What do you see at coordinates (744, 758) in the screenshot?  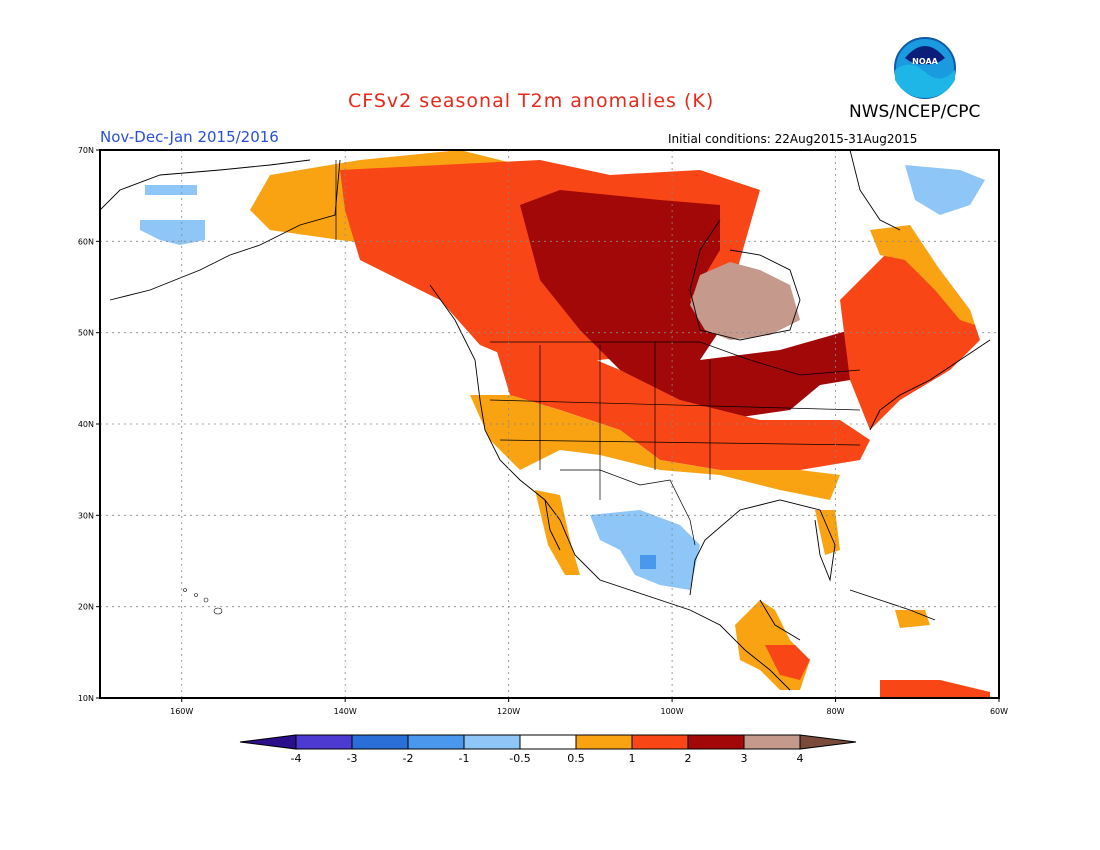 I see `colorbar-label: 3` at bounding box center [744, 758].